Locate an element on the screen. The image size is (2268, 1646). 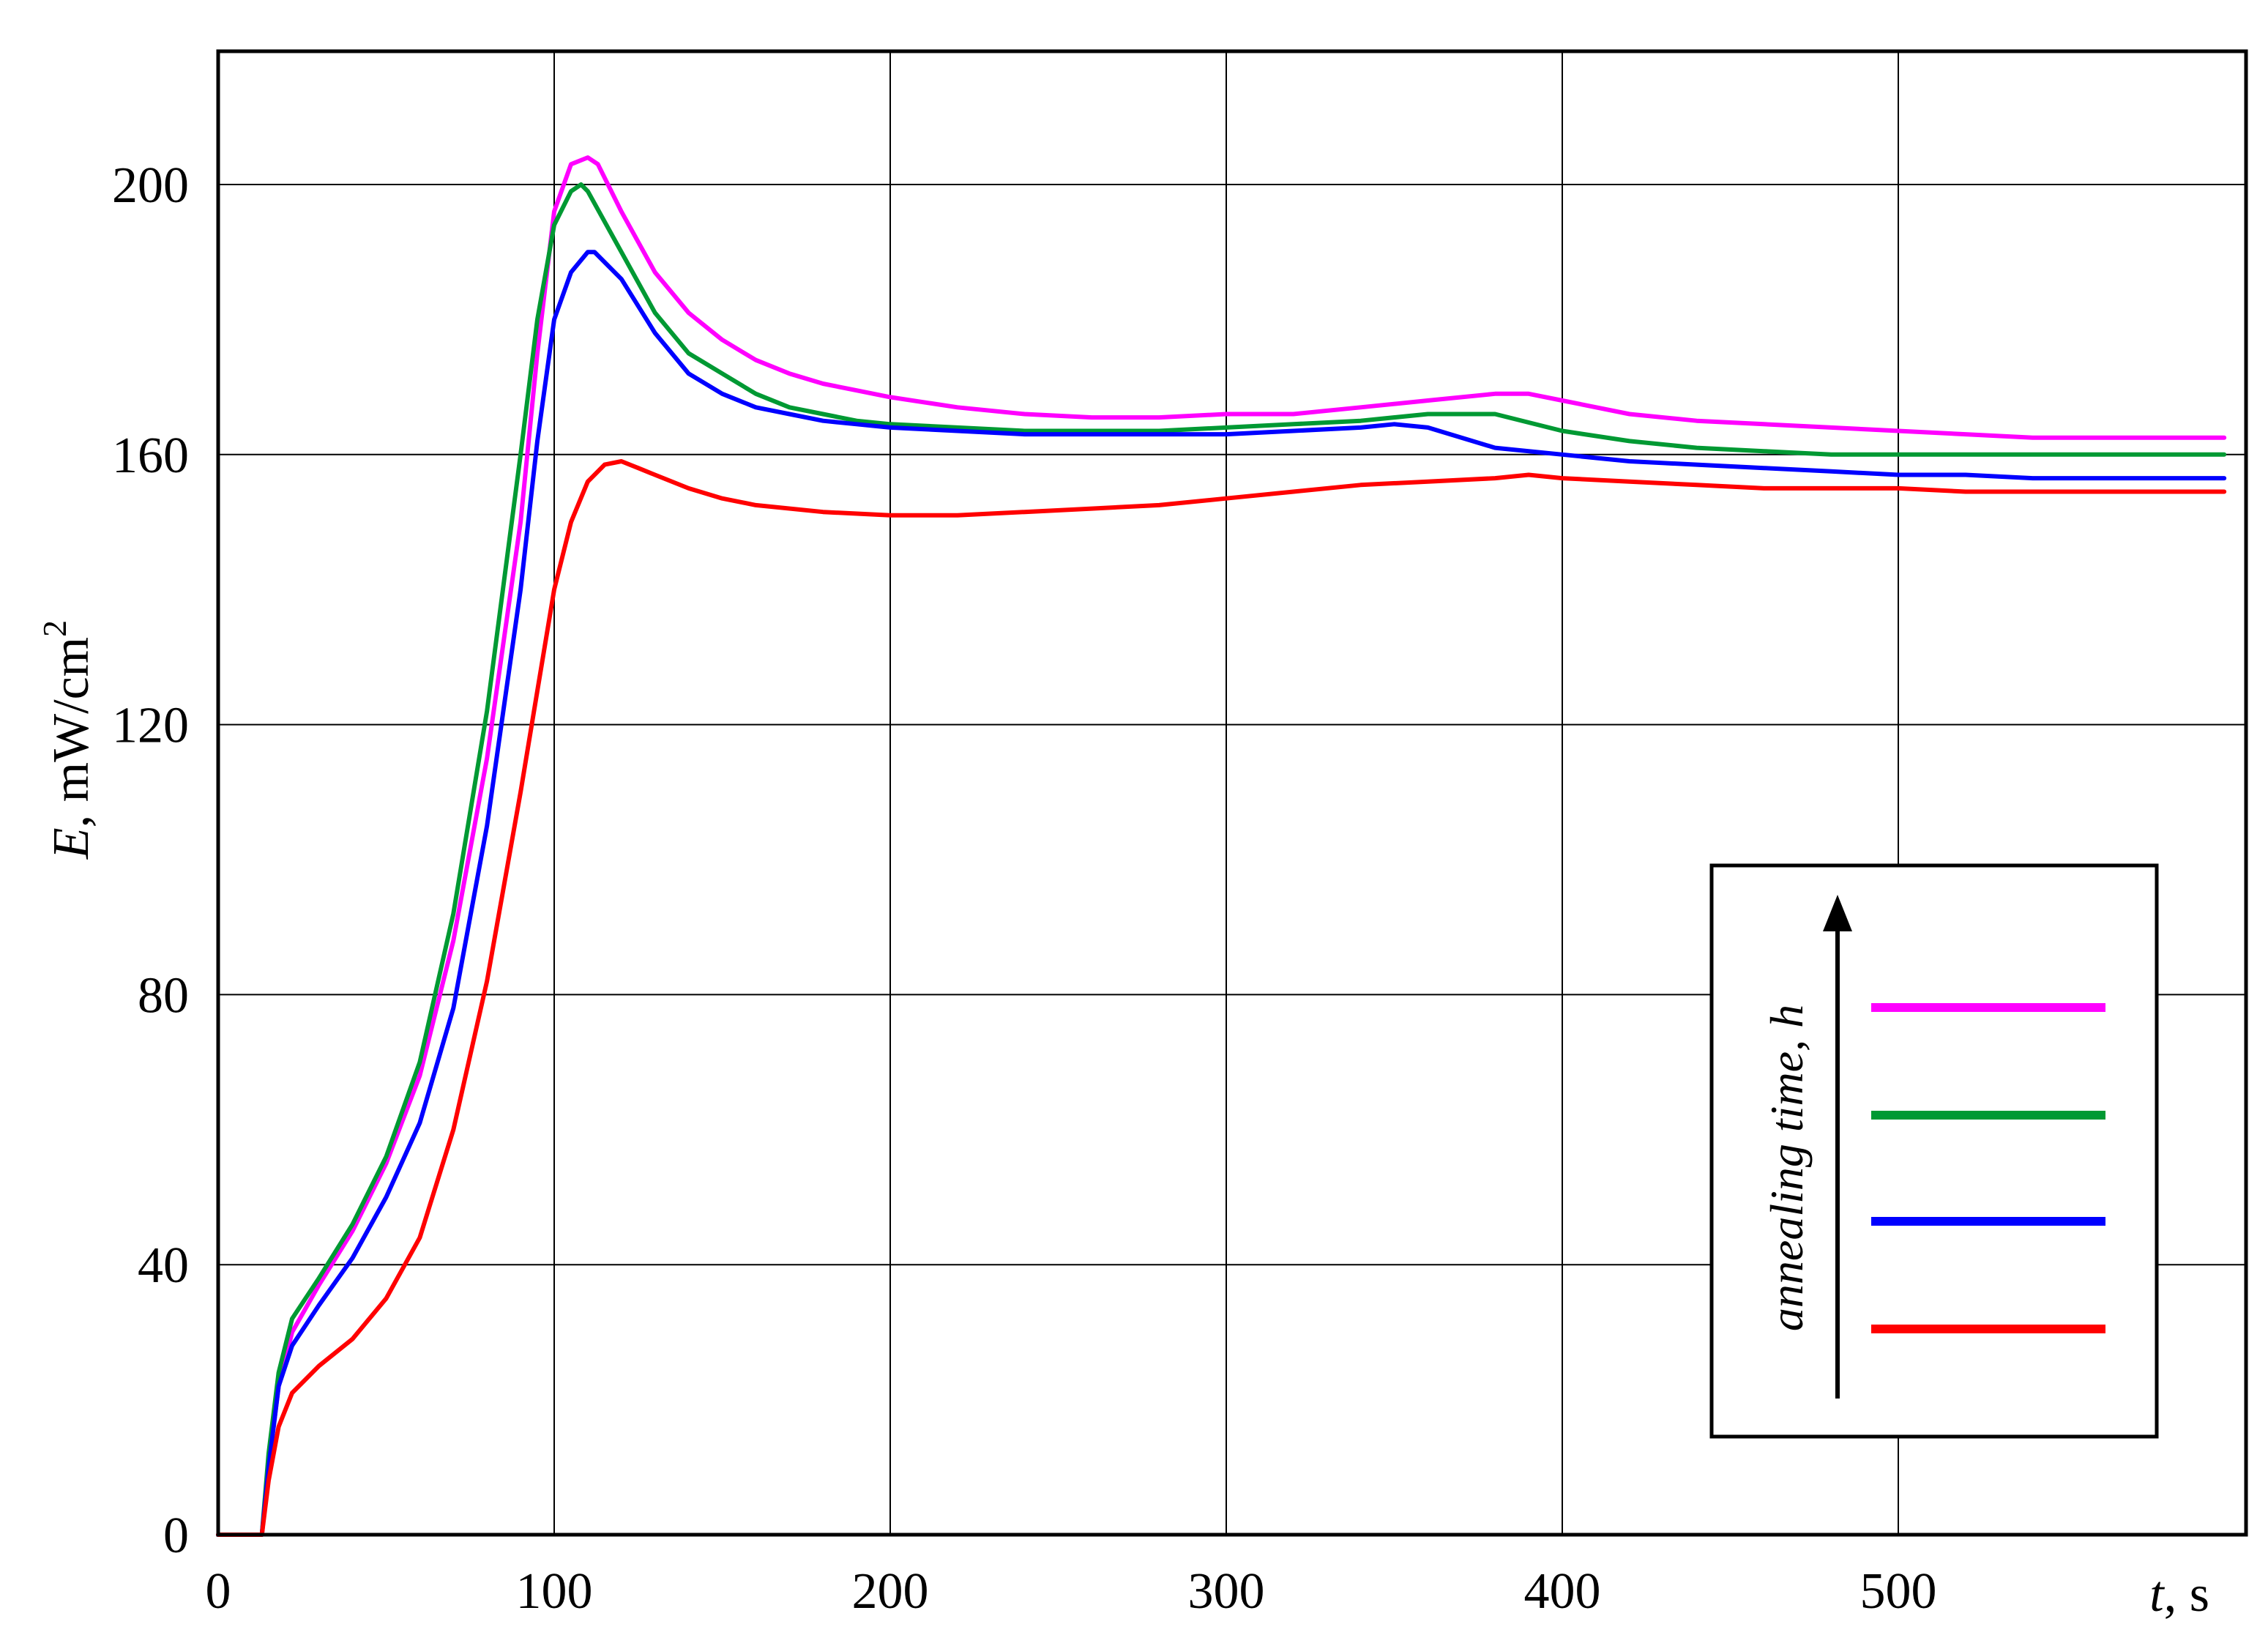
y-axis-label: E, mW/cm2 is located at coordinates (68, 740).